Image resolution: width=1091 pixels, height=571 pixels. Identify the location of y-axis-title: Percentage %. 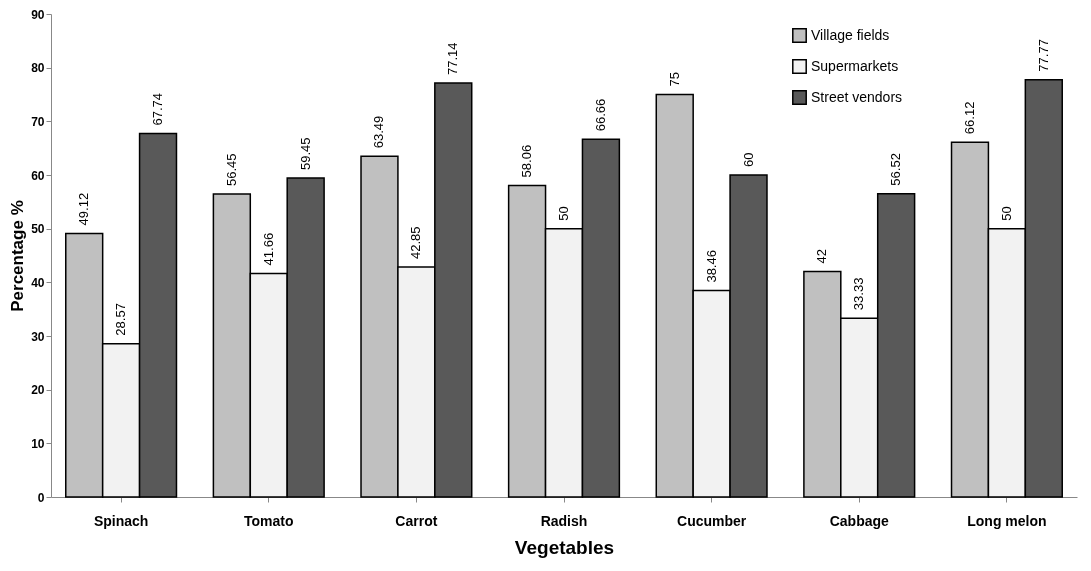
(18, 256).